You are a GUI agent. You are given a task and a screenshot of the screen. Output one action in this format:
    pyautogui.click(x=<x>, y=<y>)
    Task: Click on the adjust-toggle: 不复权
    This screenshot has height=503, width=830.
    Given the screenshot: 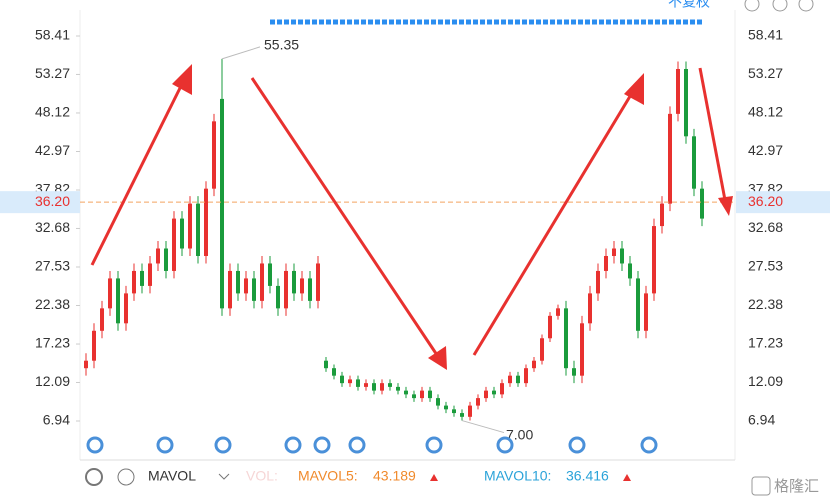 What is the action you would take?
    pyautogui.click(x=689, y=5)
    